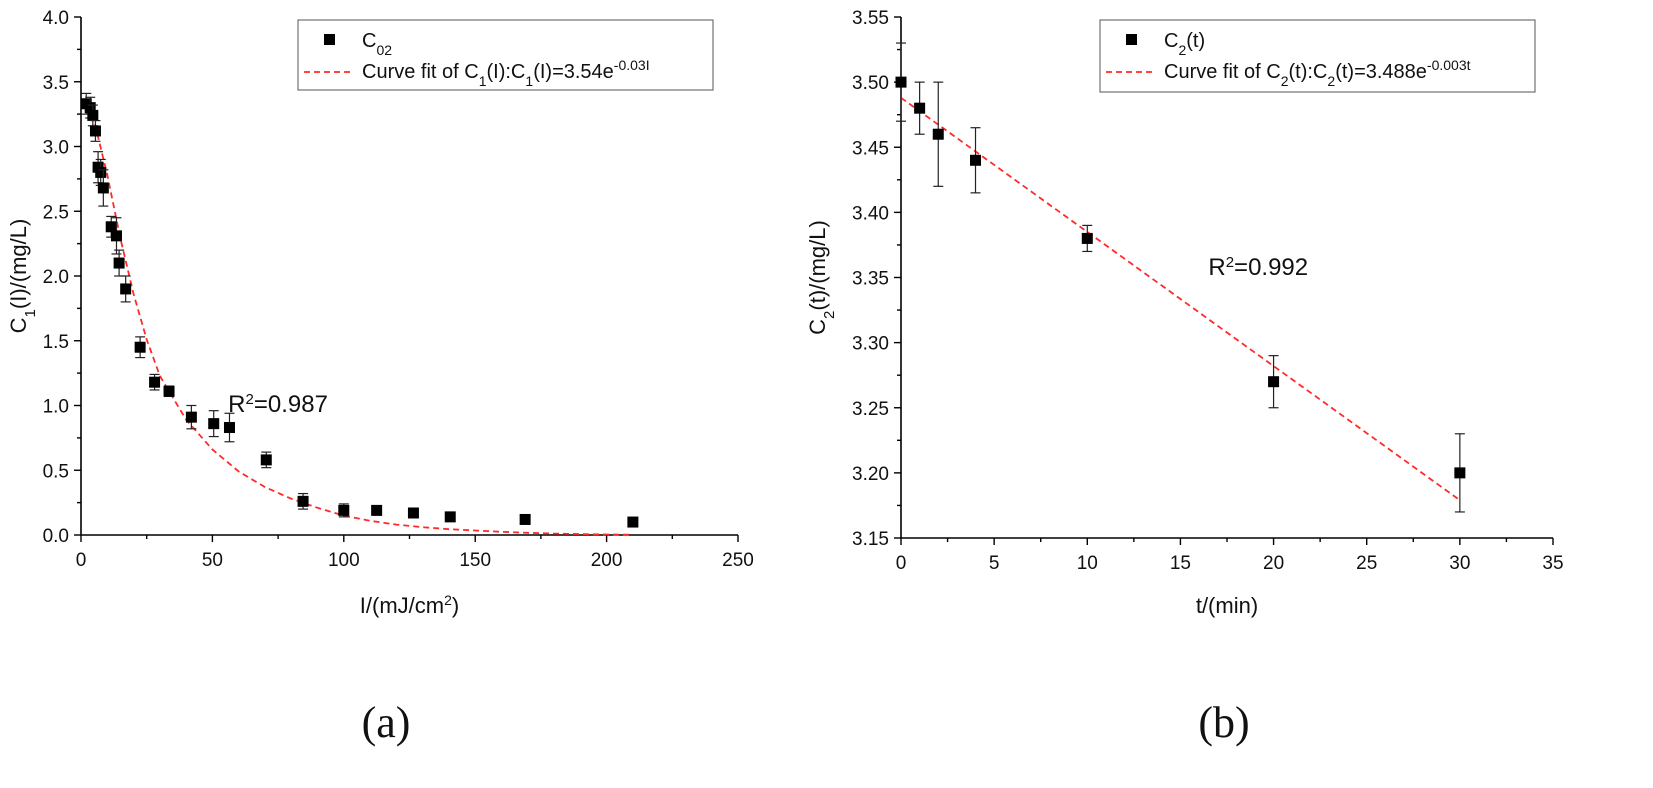 Image resolution: width=1653 pixels, height=788 pixels. Describe the element at coordinates (1331, 81) in the screenshot. I see `legend-fit-b-sub: 2` at that location.